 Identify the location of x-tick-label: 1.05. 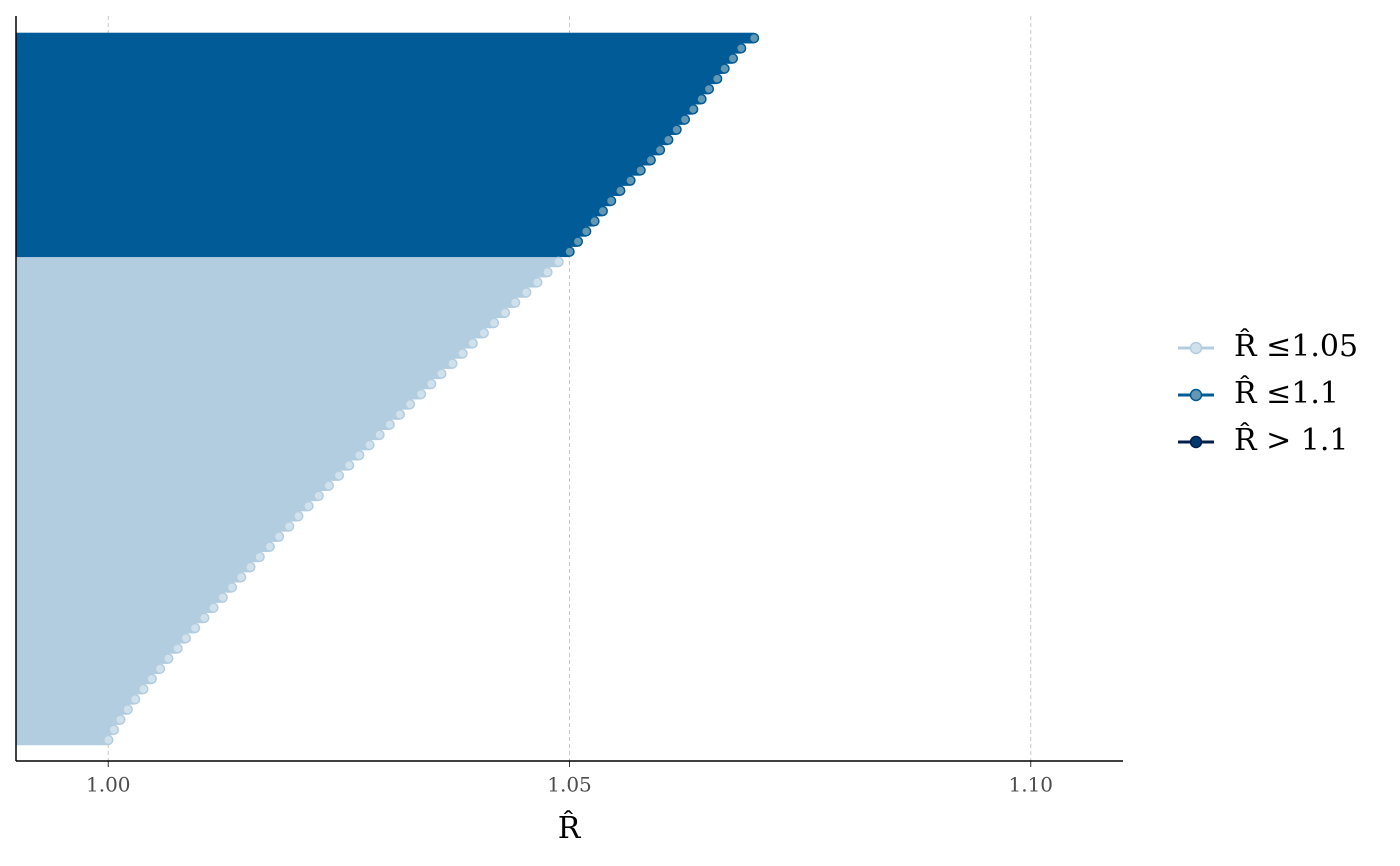
(569, 785).